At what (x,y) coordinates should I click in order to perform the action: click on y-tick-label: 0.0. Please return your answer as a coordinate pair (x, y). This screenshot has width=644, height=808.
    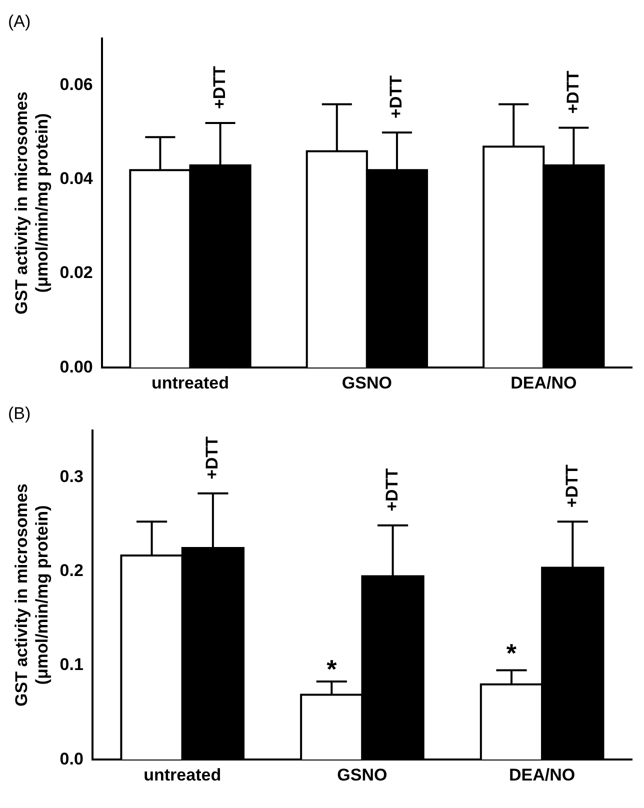
    Looking at the image, I should click on (72, 758).